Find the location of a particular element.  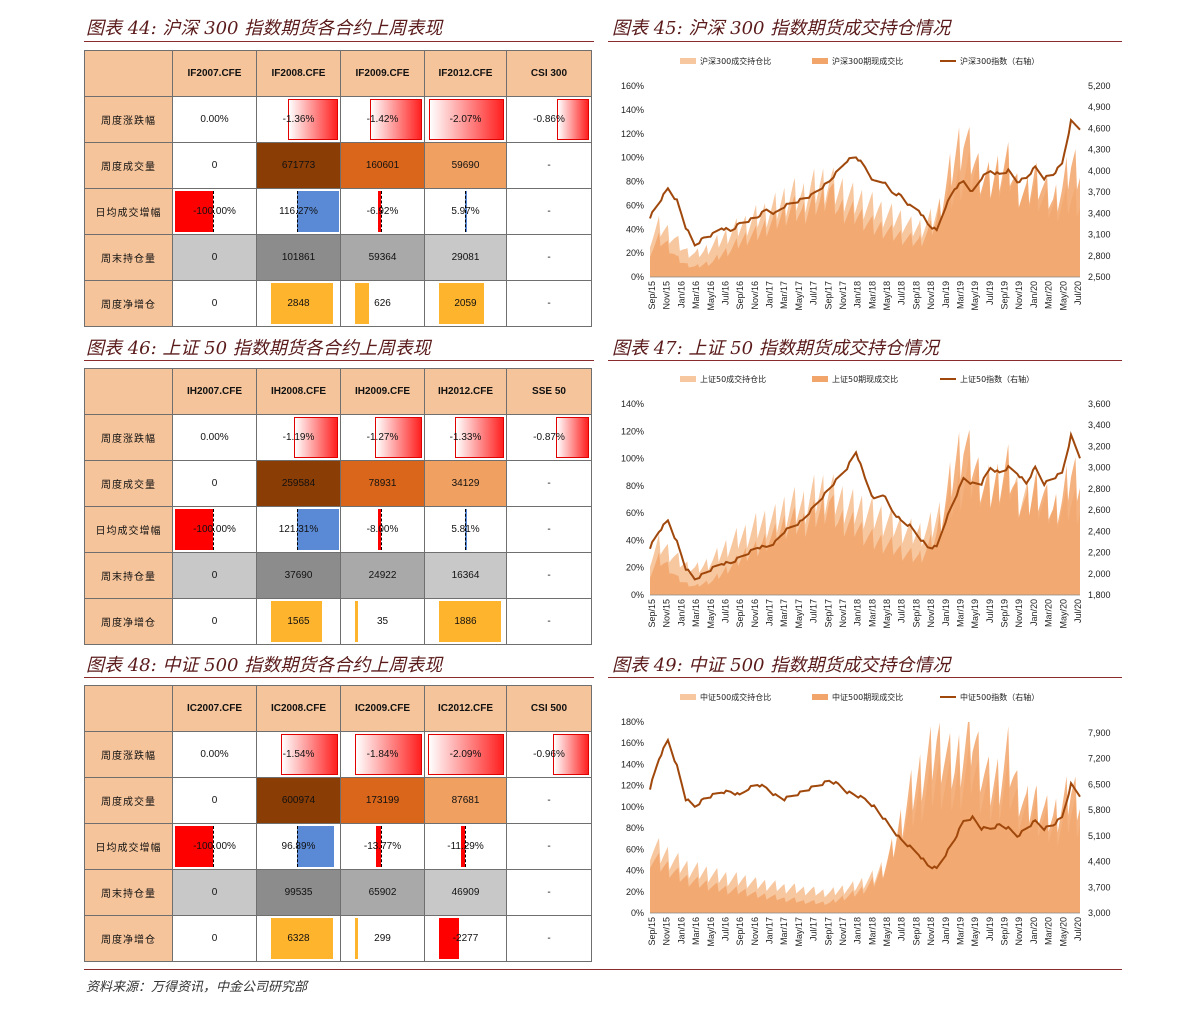

x-tick-label: Mar/16 is located at coordinates (696, 613).